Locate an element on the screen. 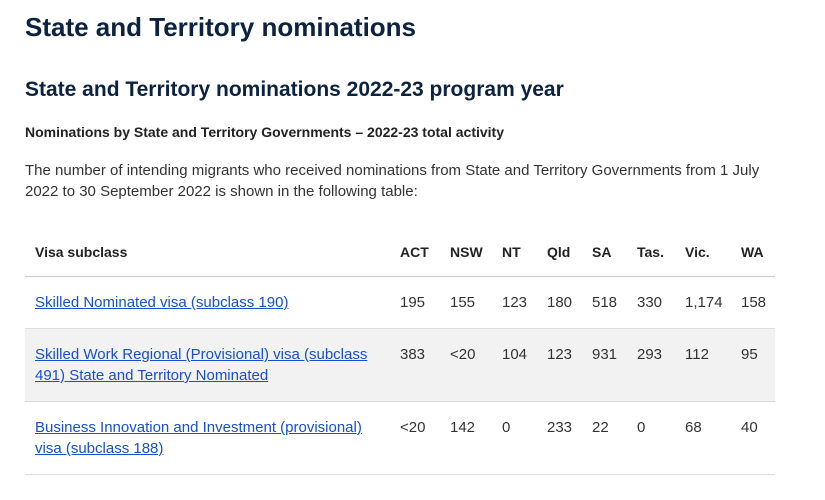  count-cell: 158 is located at coordinates (753, 302).